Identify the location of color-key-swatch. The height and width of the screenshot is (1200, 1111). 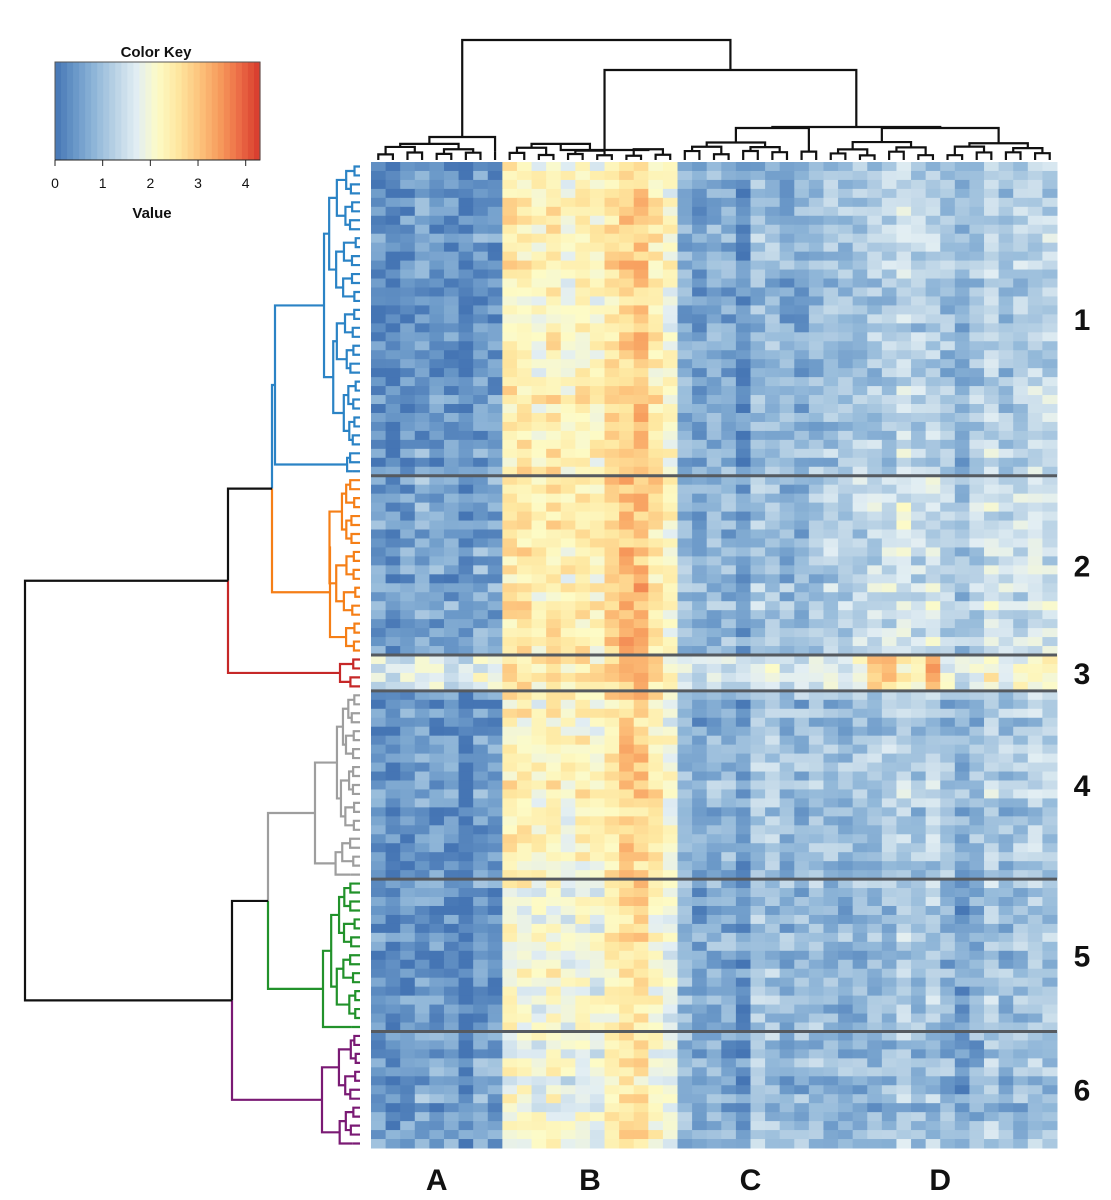
(233, 111).